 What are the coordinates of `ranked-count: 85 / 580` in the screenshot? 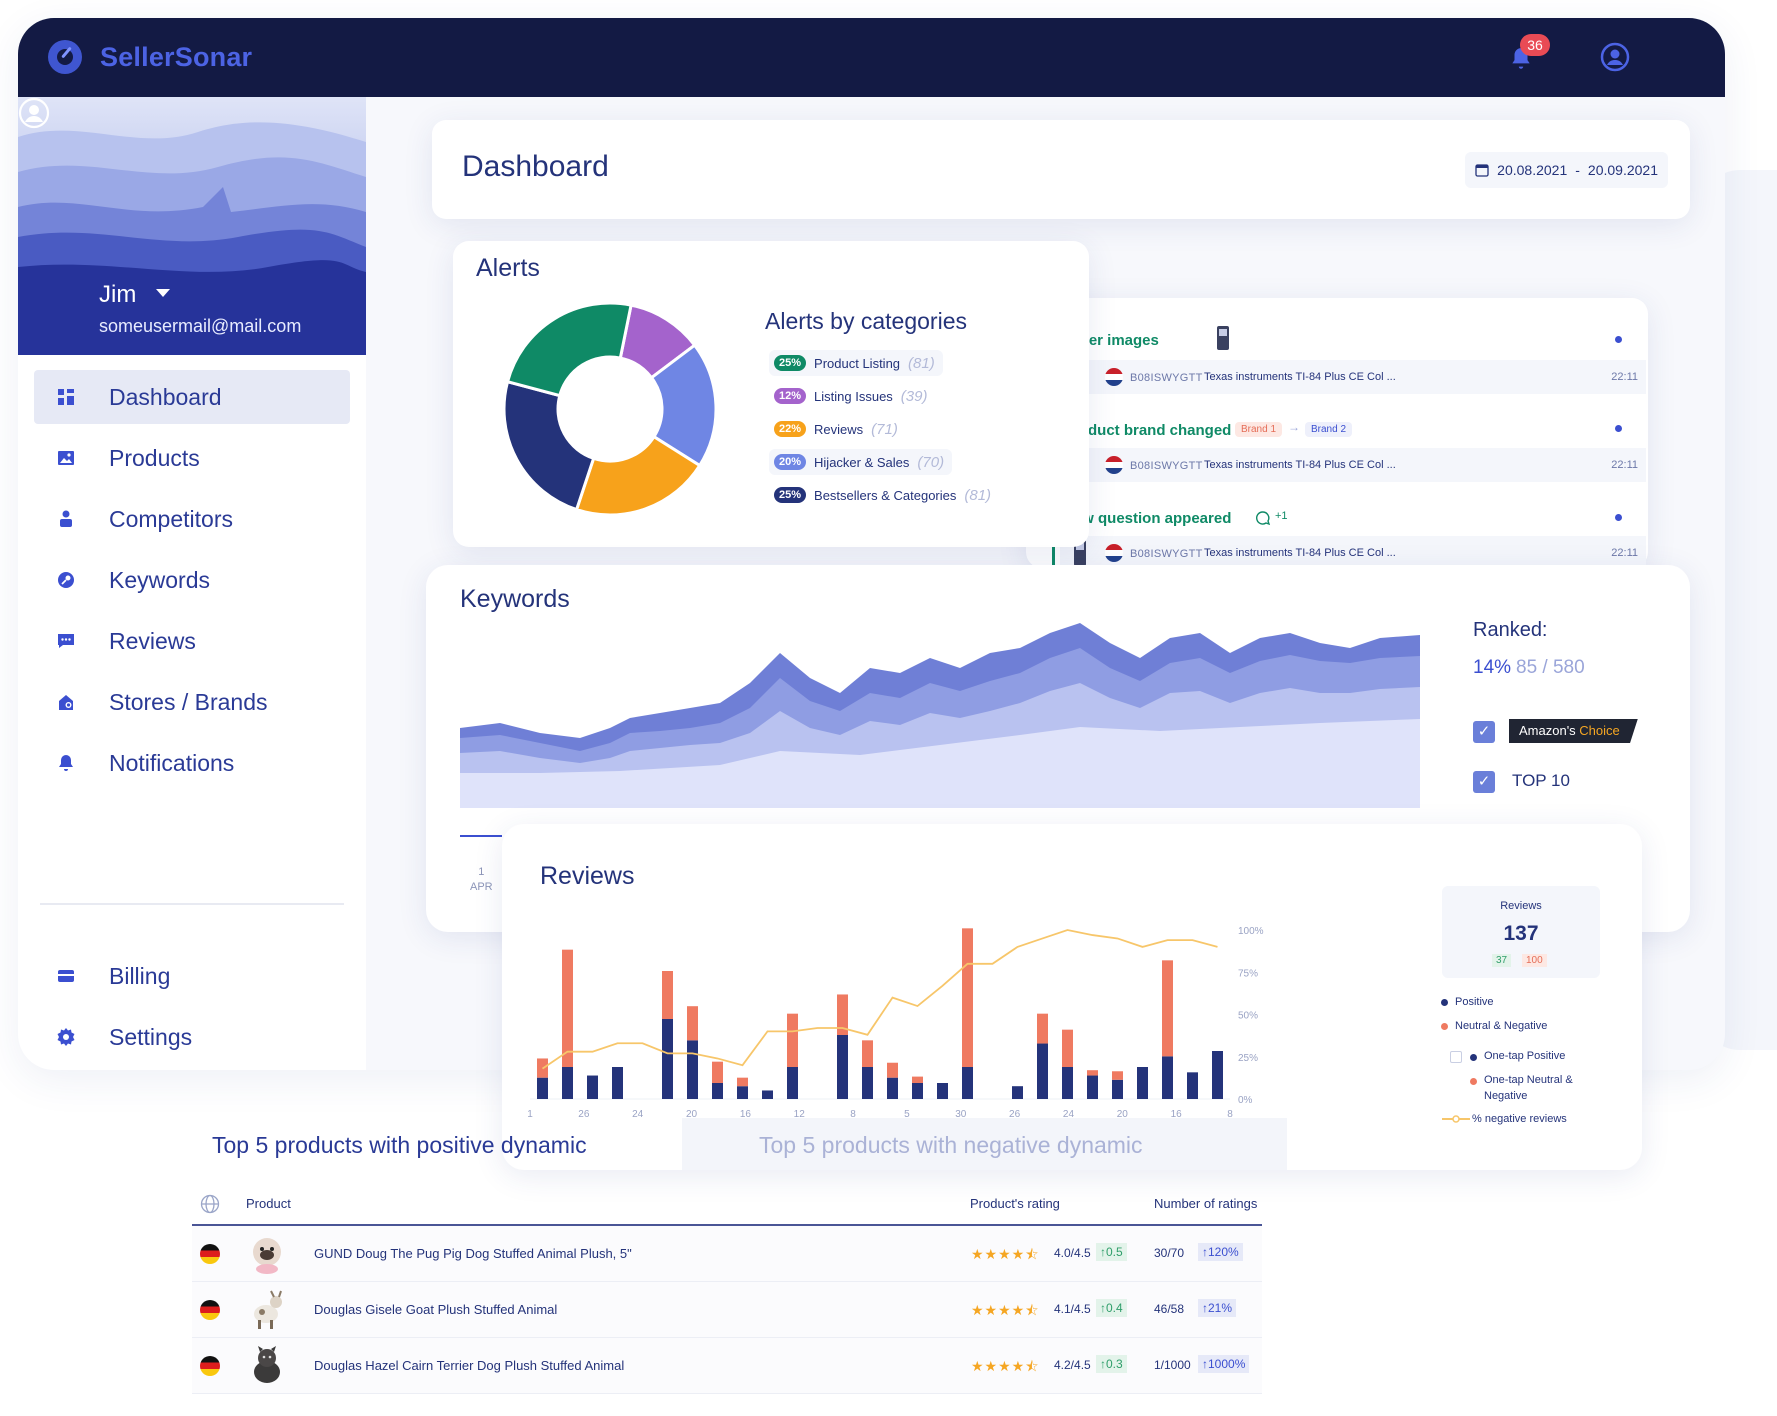 It's located at (1550, 667).